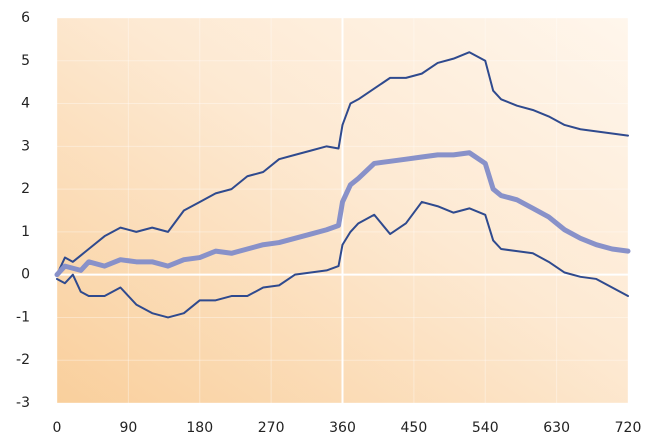 The image size is (655, 446). I want to click on y-tick-label: -1, so click(23, 317).